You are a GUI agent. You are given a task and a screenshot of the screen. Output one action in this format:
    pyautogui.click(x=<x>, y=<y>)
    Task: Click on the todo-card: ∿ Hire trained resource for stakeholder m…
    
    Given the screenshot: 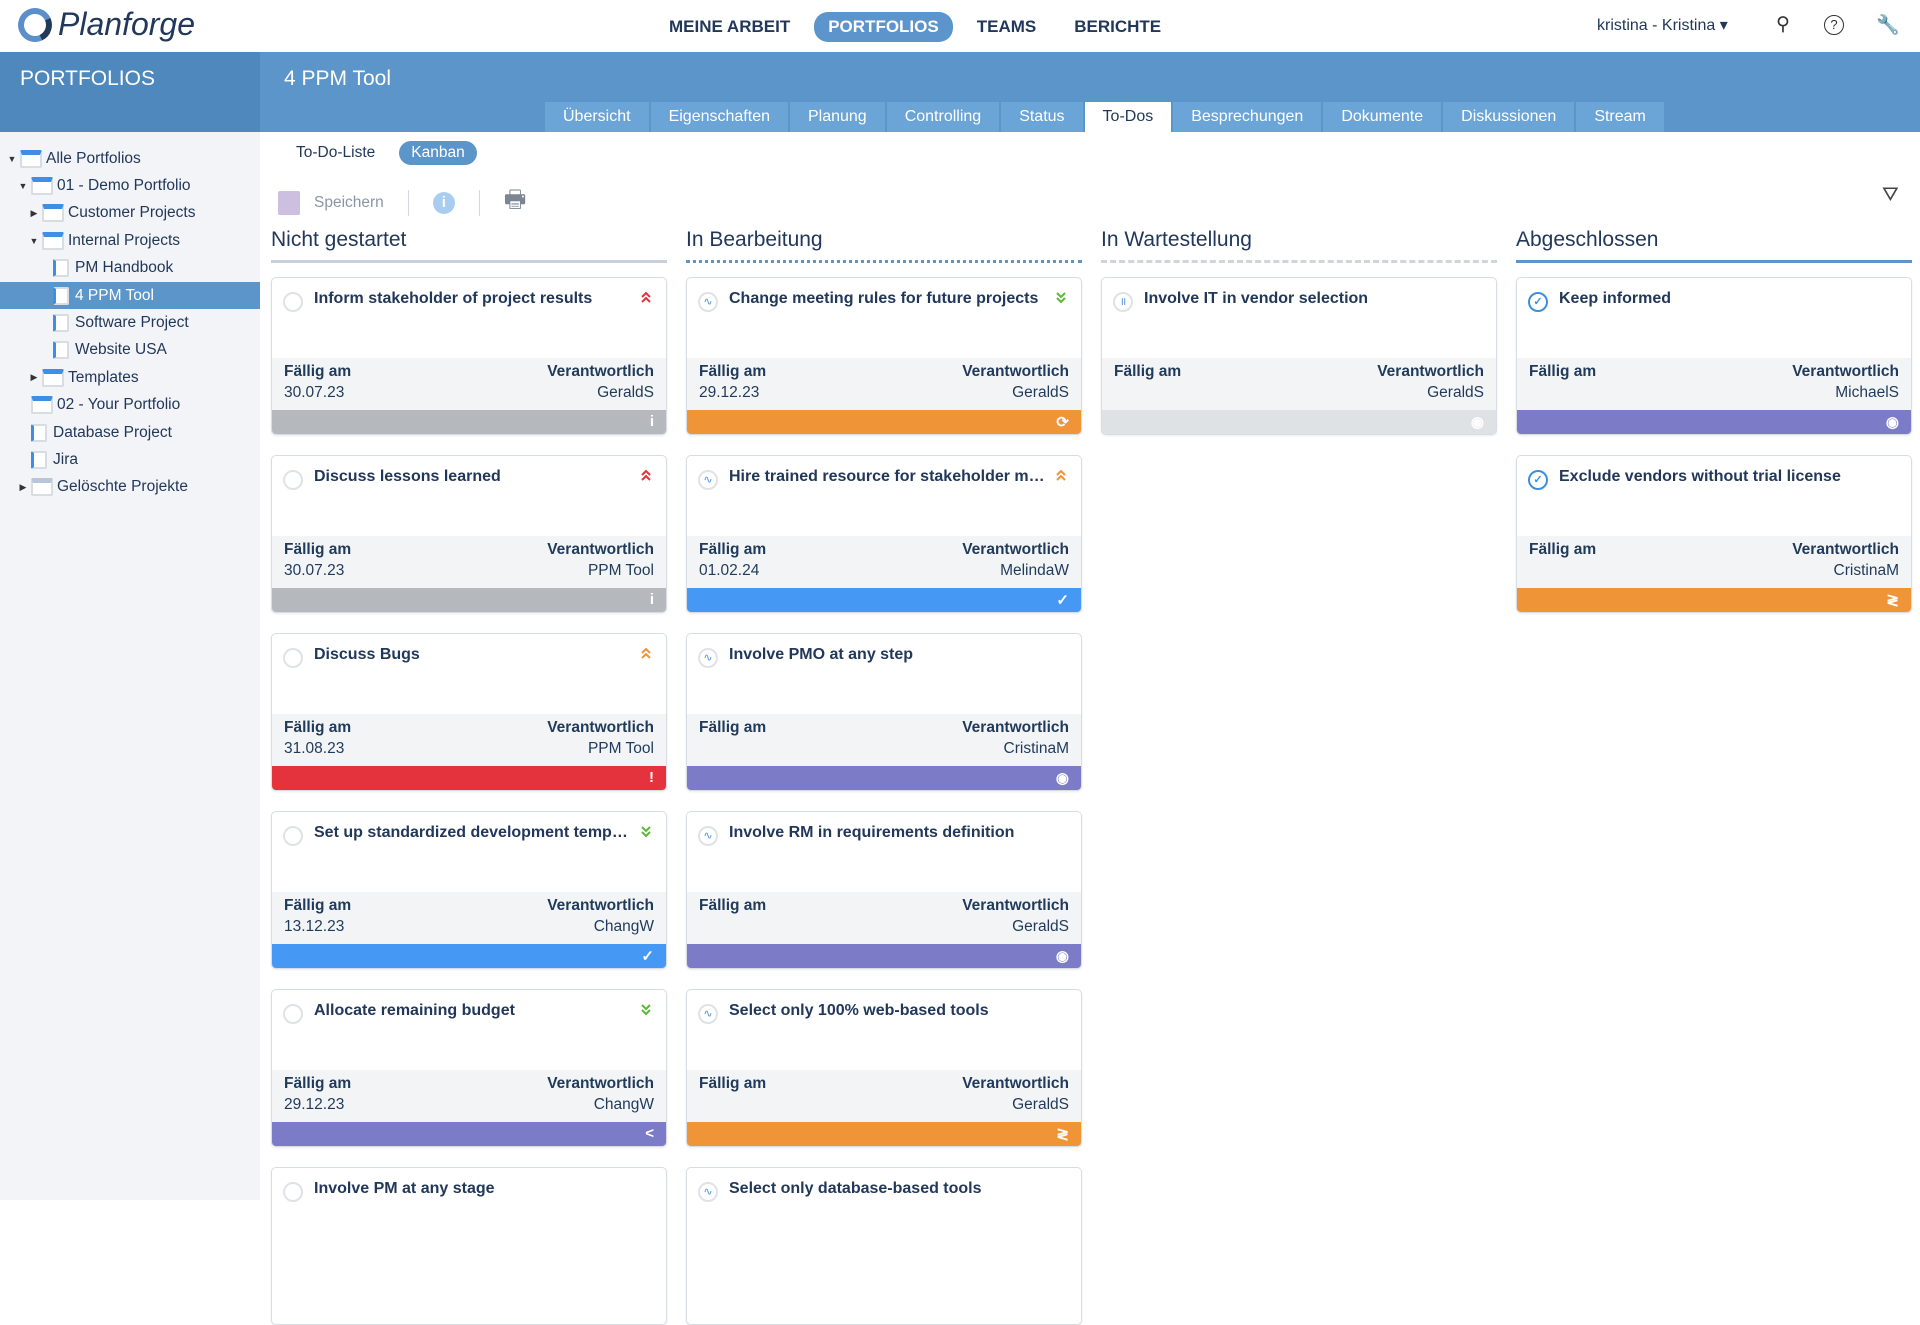 What is the action you would take?
    pyautogui.click(x=884, y=534)
    